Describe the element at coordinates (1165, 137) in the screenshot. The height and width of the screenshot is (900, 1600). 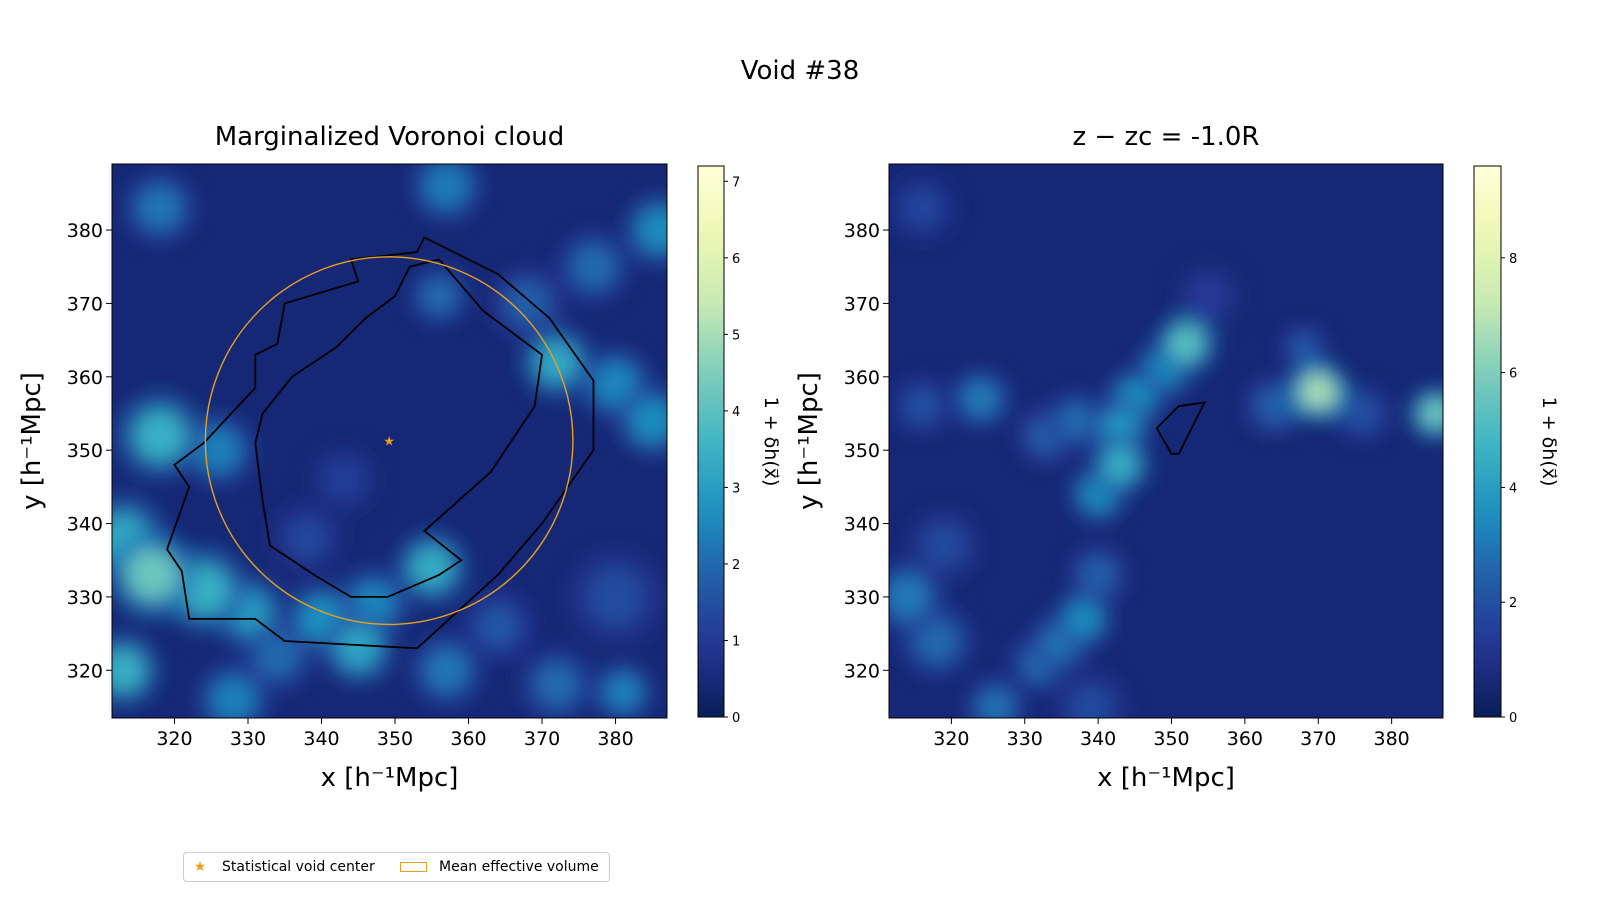
I see `panel-title: z − zc = -1.0R` at that location.